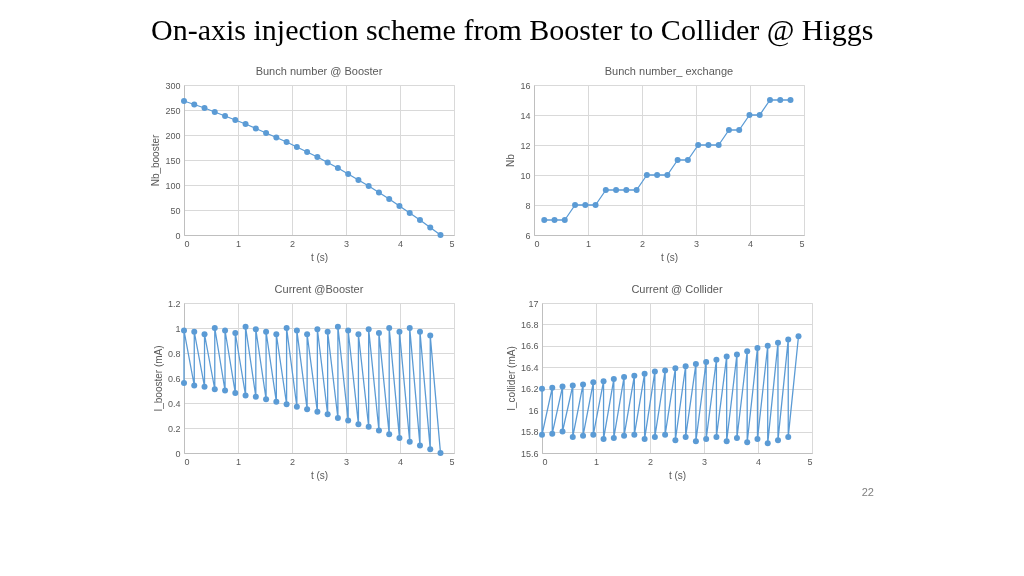 This screenshot has height=576, width=1024. Describe the element at coordinates (867, 492) in the screenshot. I see `text: 22` at that location.